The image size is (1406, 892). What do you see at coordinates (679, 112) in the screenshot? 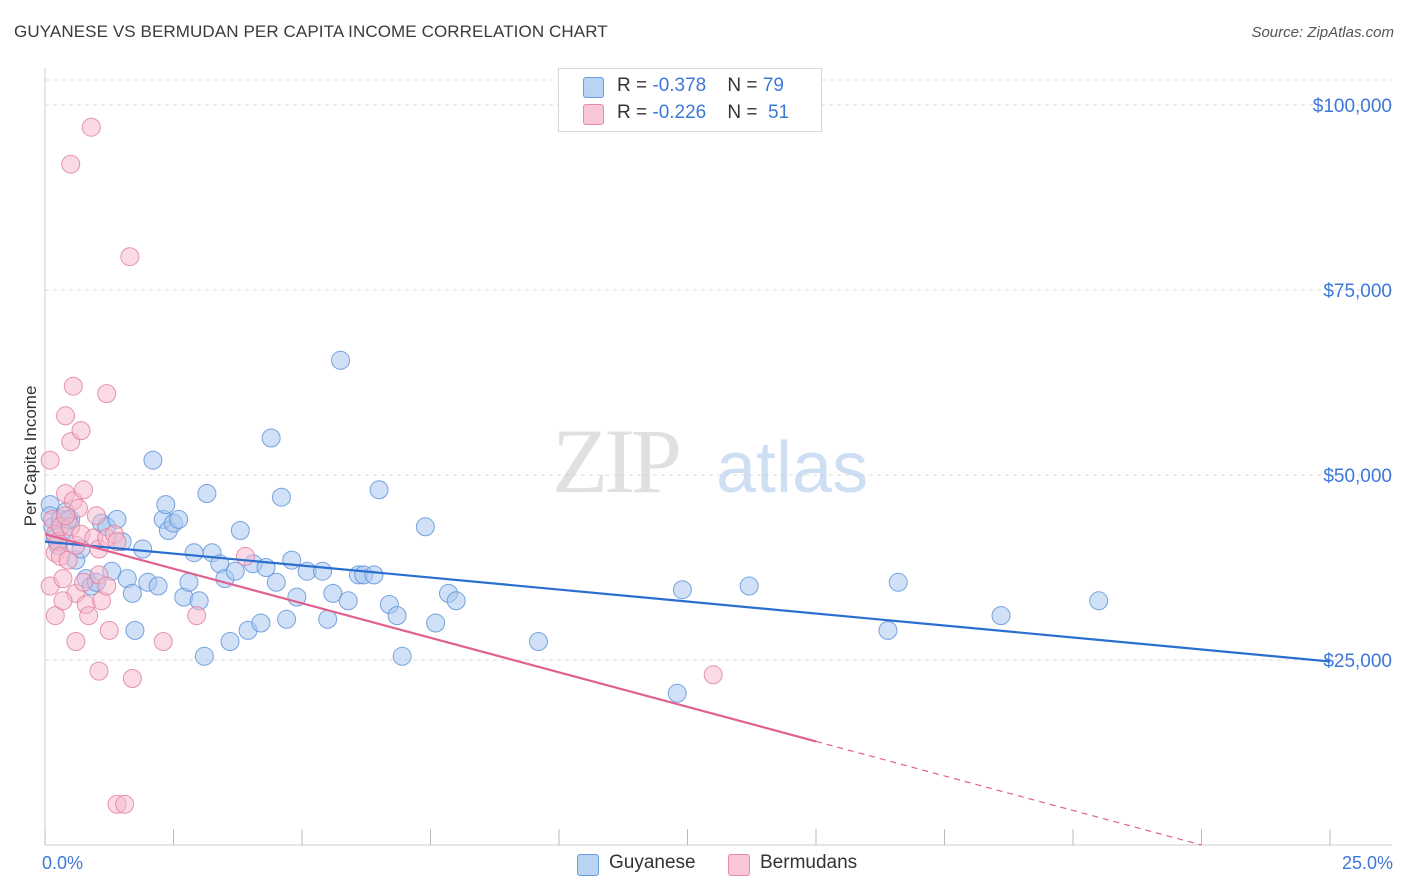
I see `legend-r-value: -0.226` at bounding box center [679, 112].